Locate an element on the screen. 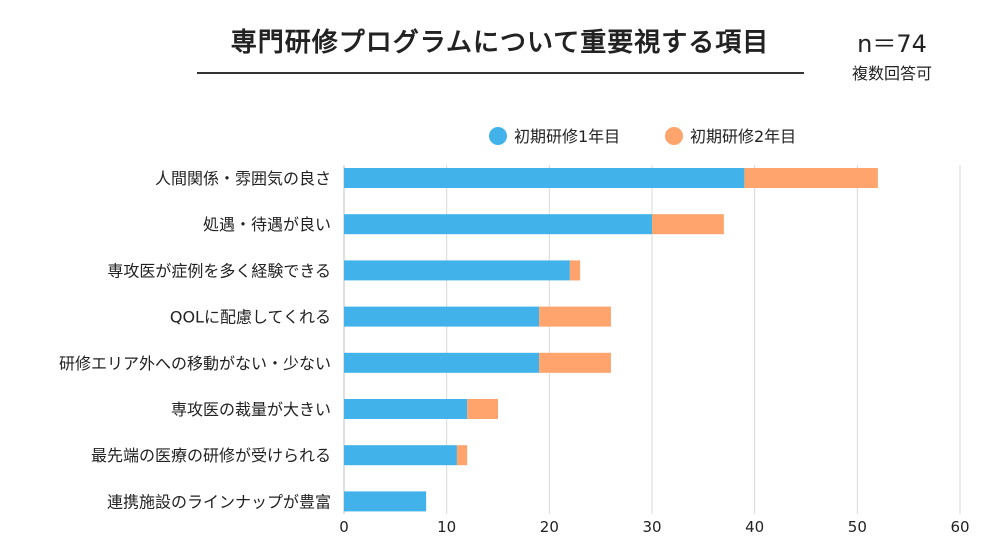 Image resolution: width=1000 pixels, height=560 pixels. legend-label-series1: 初期研修1年目 is located at coordinates (567, 136).